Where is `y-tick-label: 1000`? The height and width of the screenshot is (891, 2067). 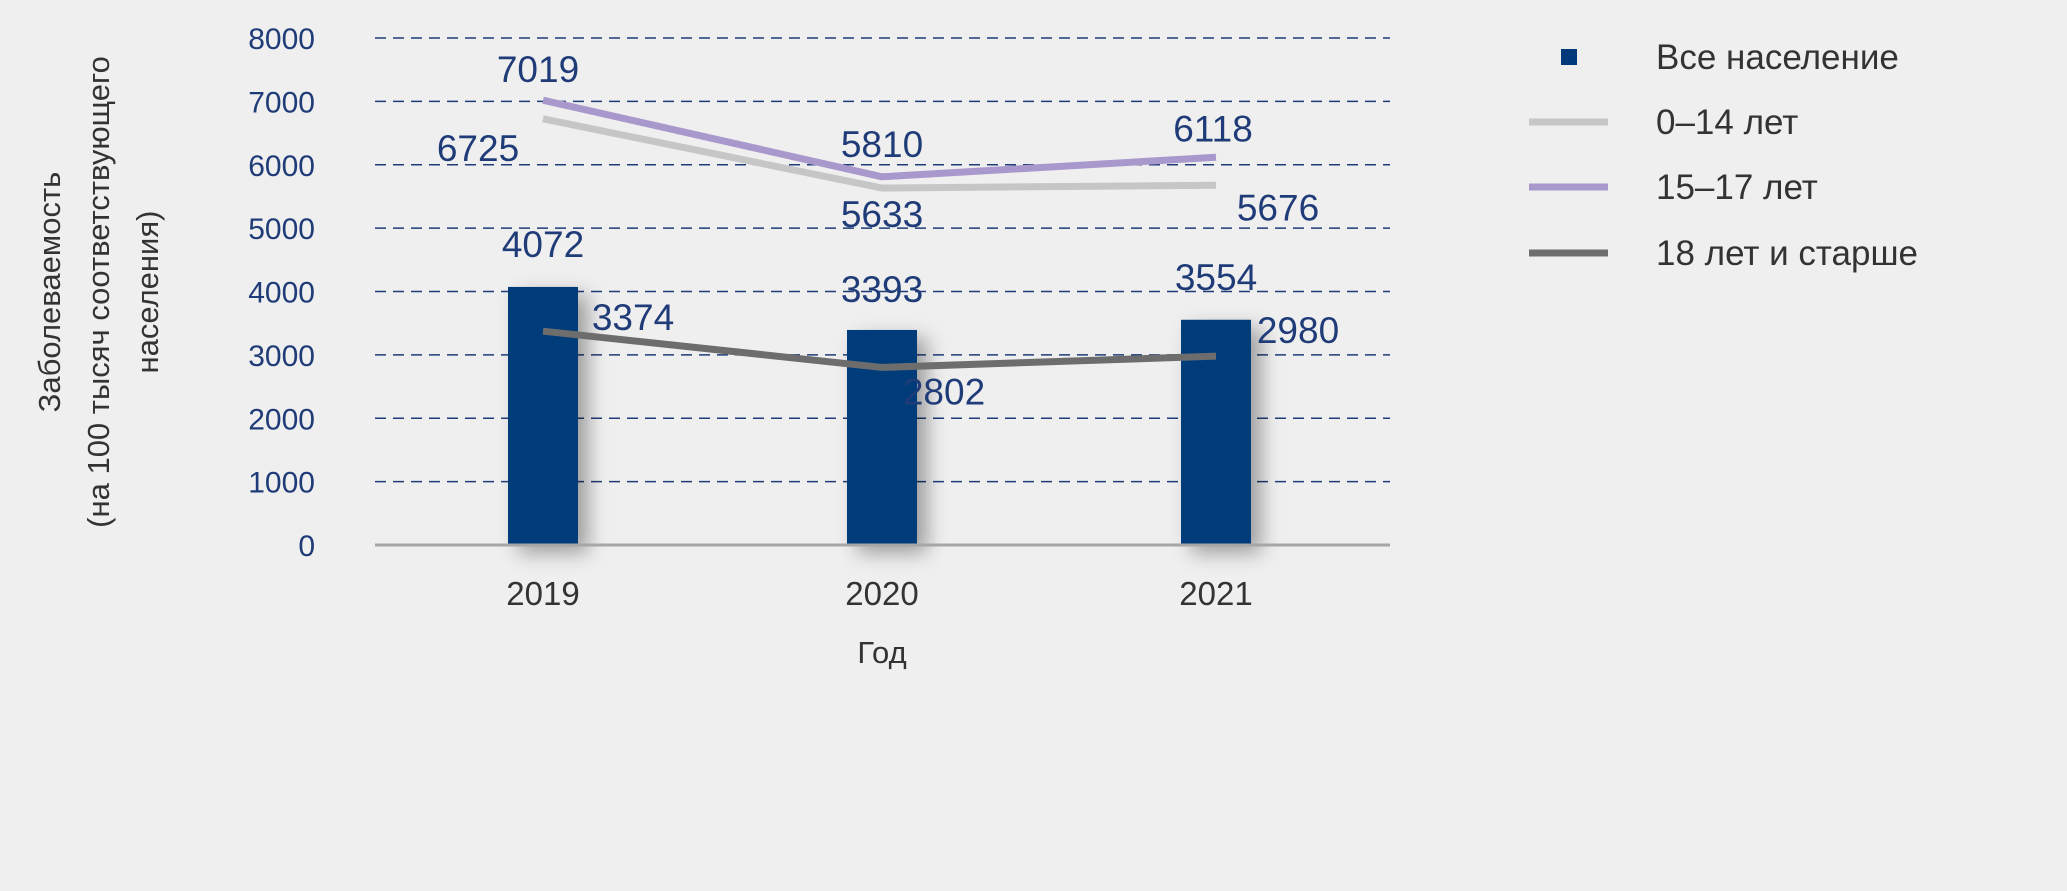 y-tick-label: 1000 is located at coordinates (281, 483).